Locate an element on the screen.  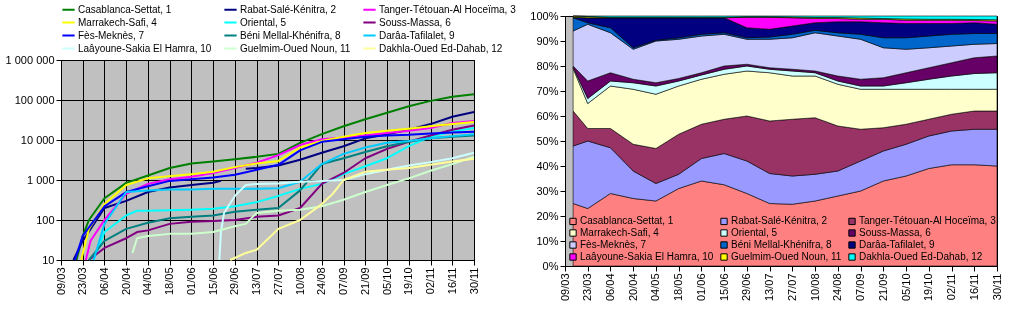
y-tick-label: 10 is located at coordinates (48, 259).